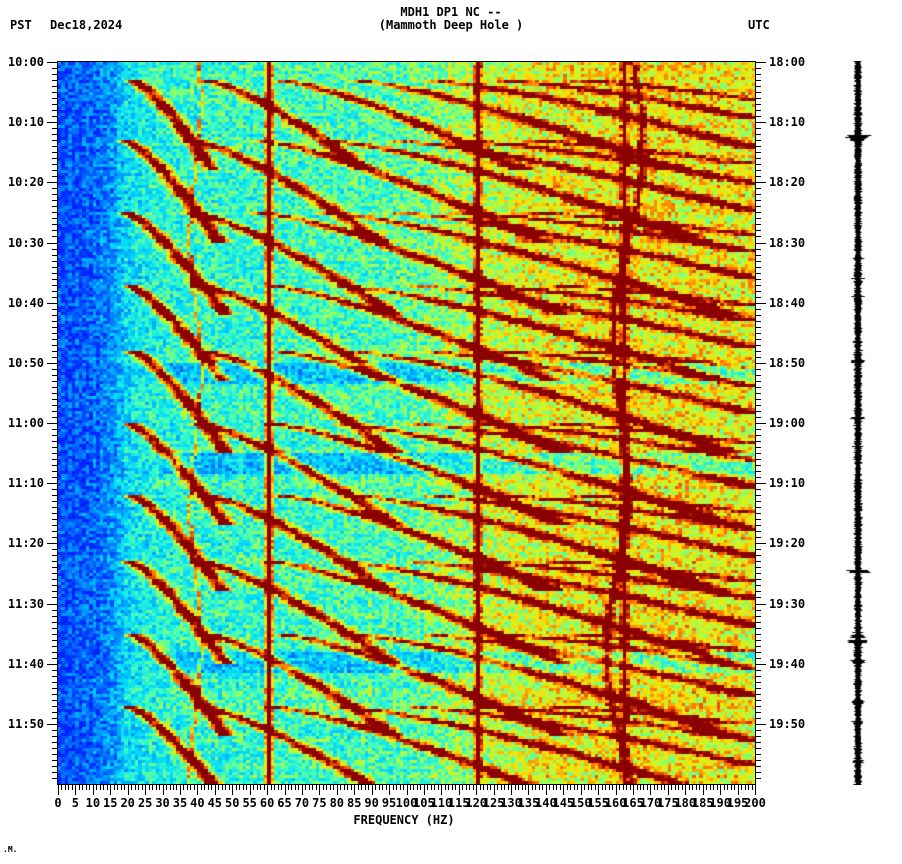 The image size is (902, 864). I want to click on freq-tick-label: 175, so click(668, 803).